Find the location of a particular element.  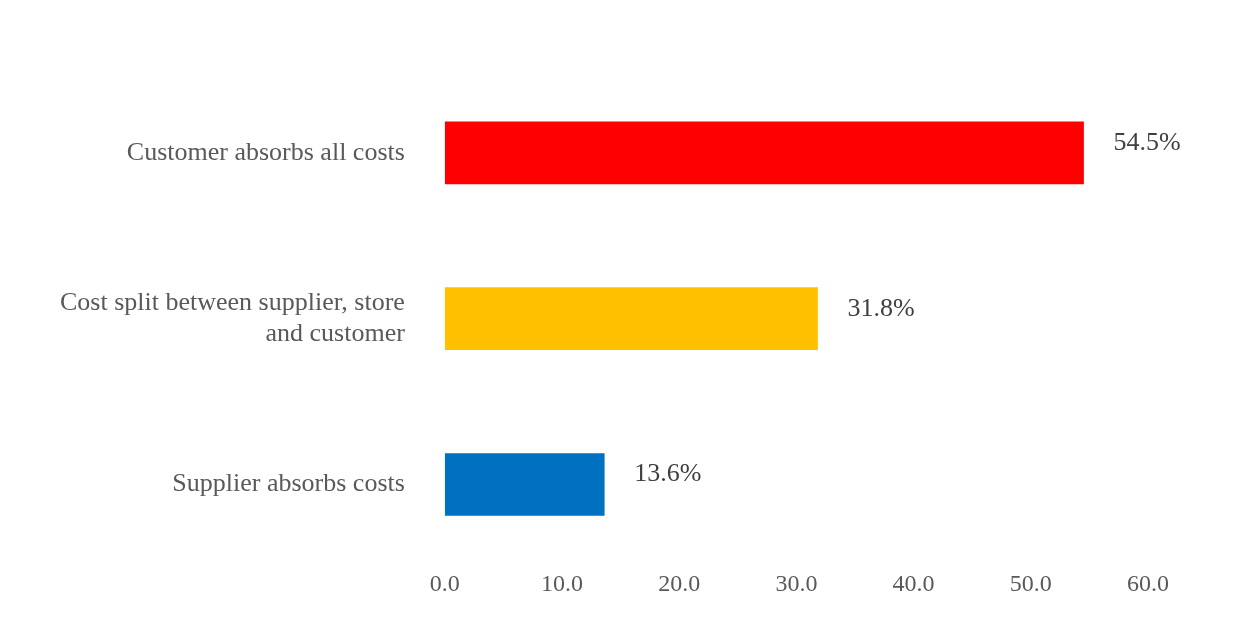

x-tick-label: 40.0 is located at coordinates (913, 583).